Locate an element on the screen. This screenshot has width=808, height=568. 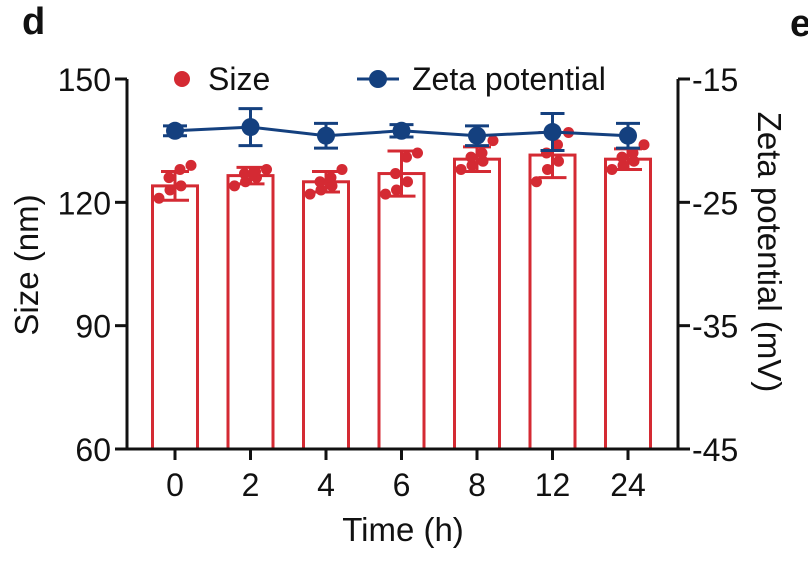
legend-zeta-label: Zeta potential is located at coordinates (509, 79).